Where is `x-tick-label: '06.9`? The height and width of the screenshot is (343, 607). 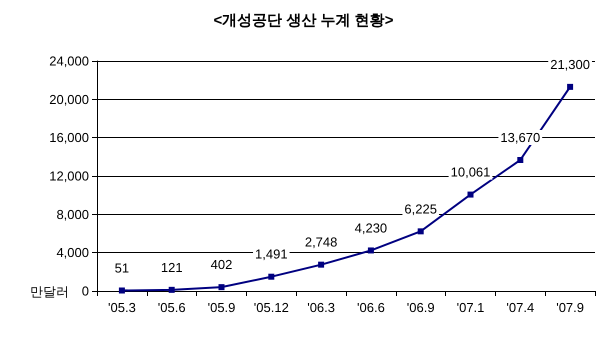
x-tick-label: '06.9 is located at coordinates (420, 307).